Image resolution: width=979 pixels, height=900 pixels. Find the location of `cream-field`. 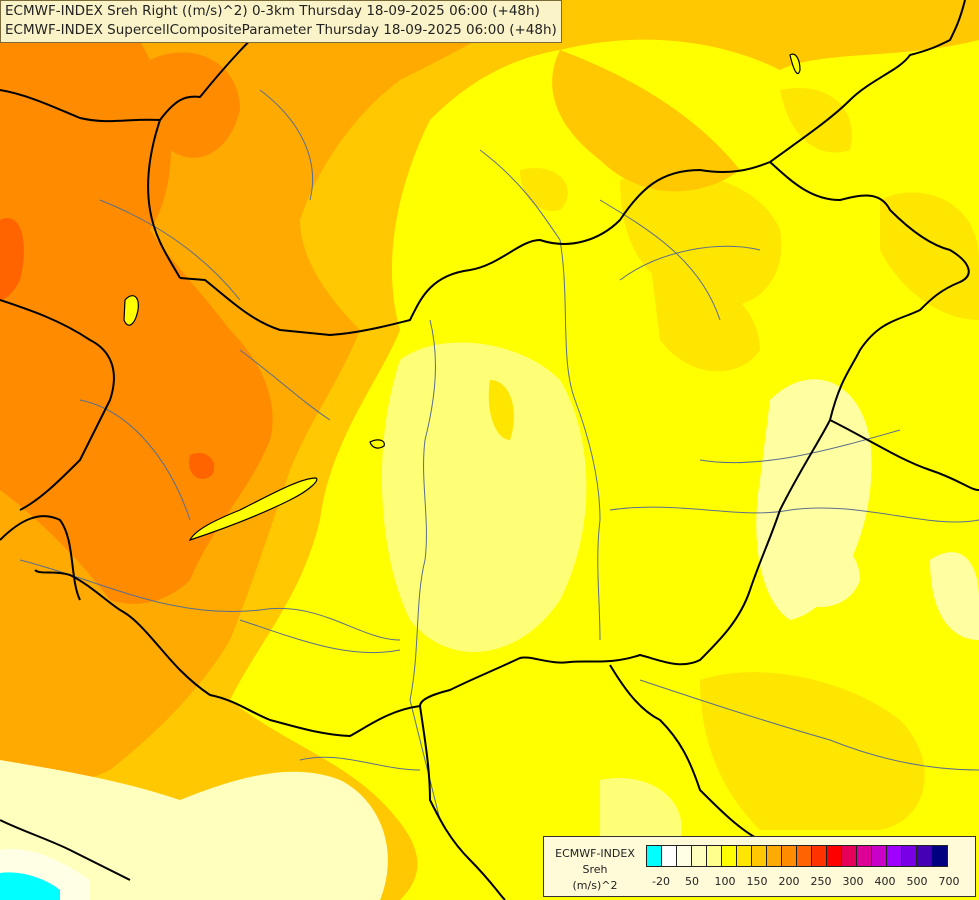

cream-field is located at coordinates (194, 830).